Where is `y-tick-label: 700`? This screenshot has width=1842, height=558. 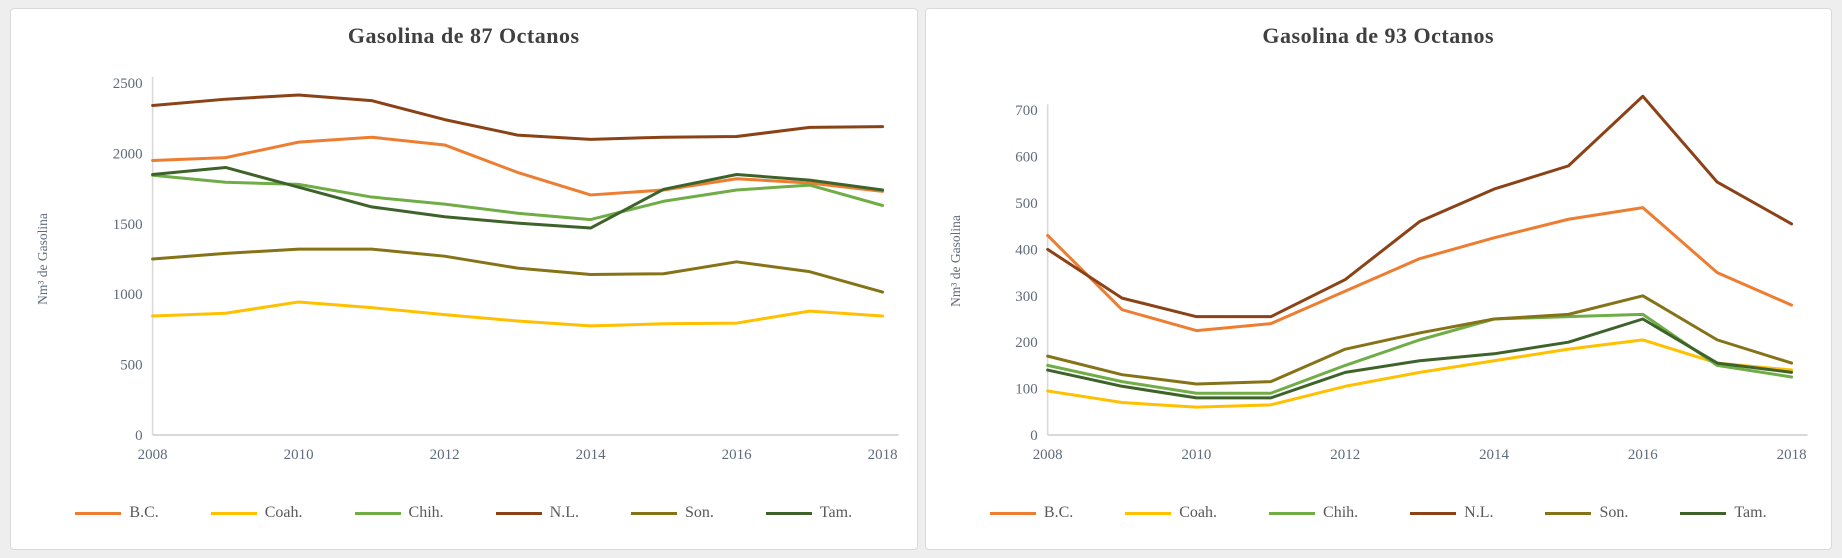
y-tick-label: 700 is located at coordinates (1026, 111).